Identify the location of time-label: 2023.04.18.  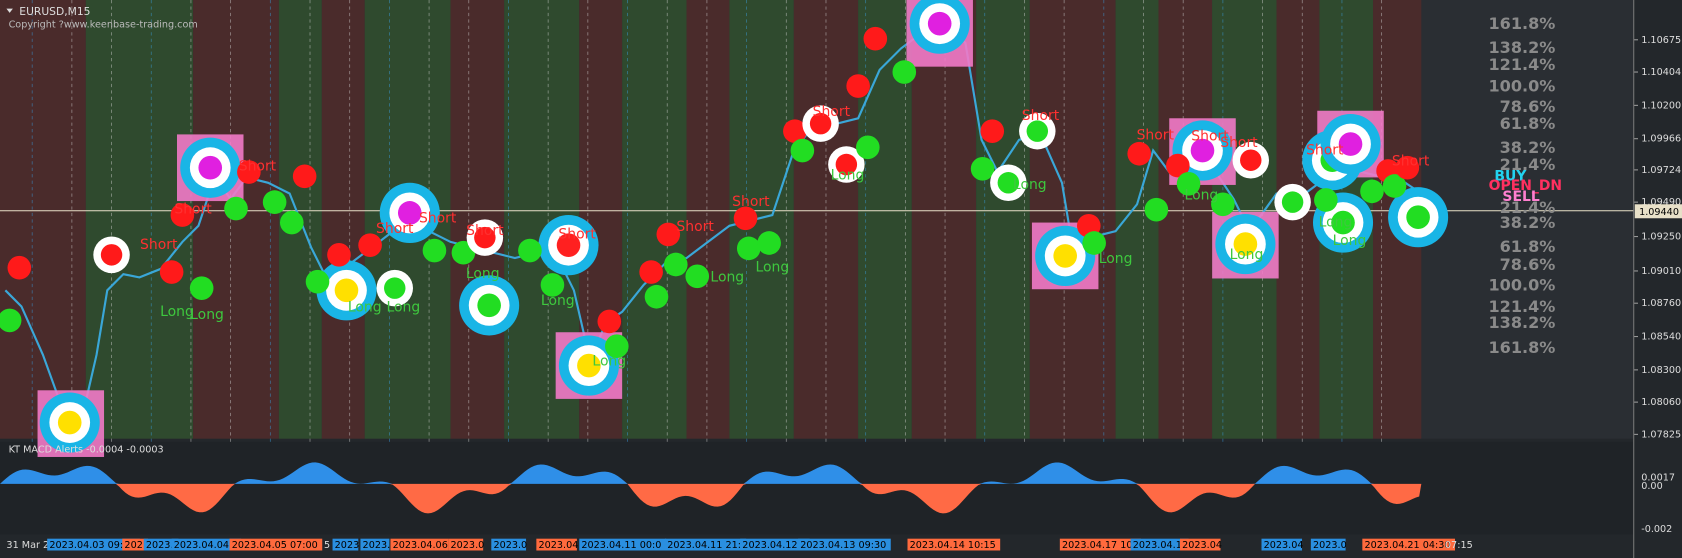
(1160, 545).